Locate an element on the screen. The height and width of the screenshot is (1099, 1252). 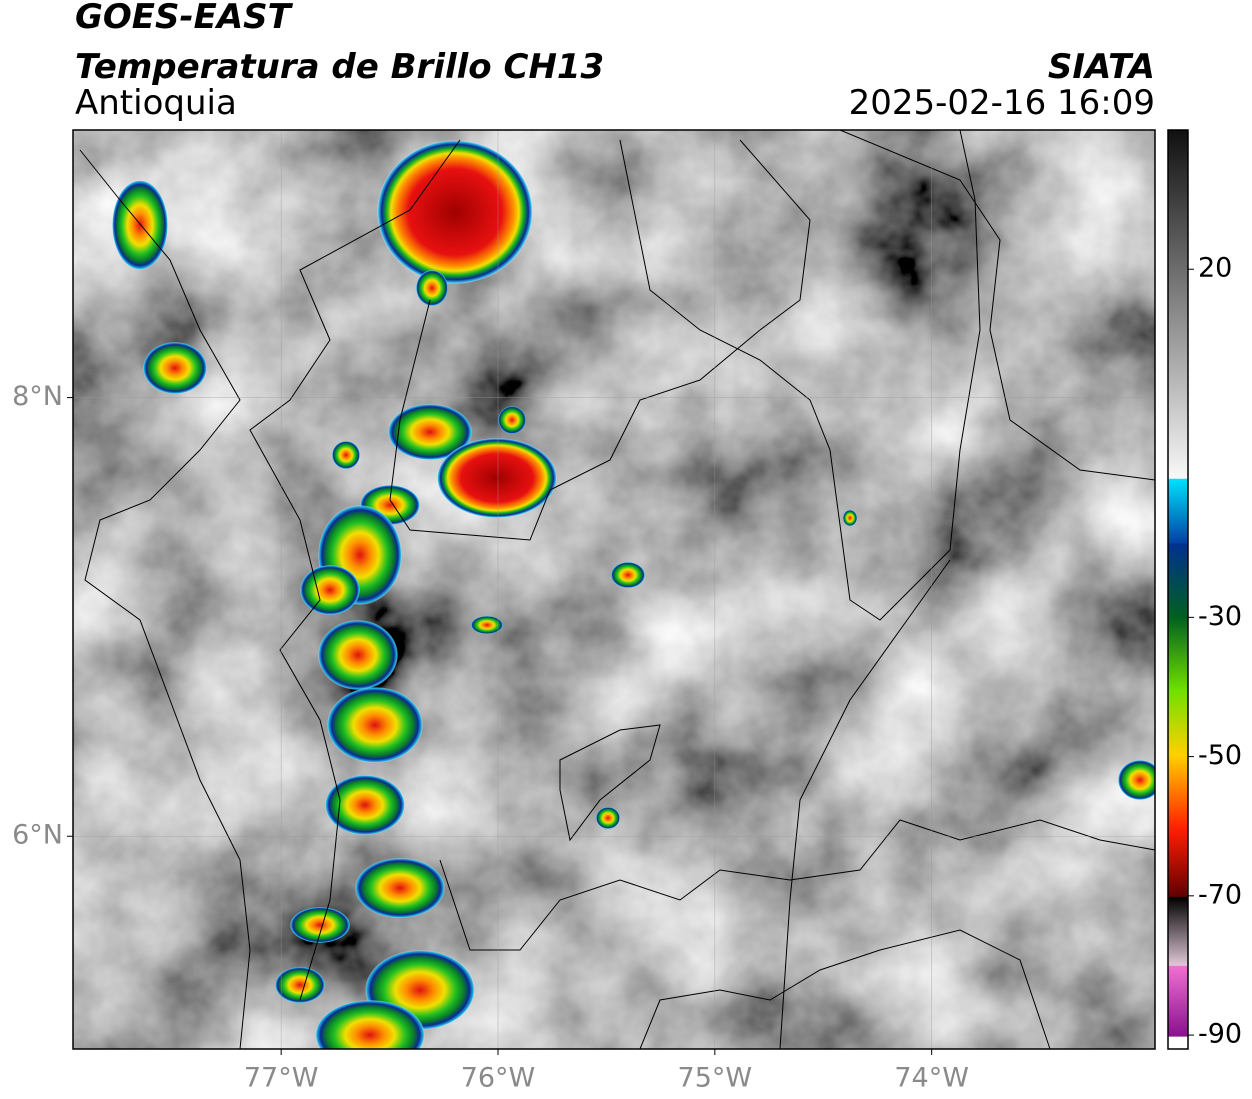
datetime: 2025-02-16 16:09 is located at coordinates (1002, 103).